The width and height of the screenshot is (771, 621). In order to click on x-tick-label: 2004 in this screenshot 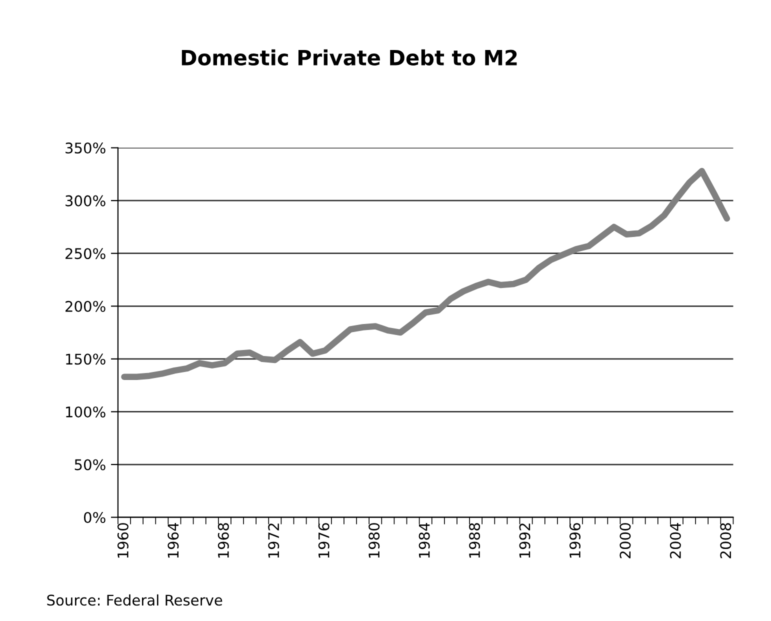, I will do `click(675, 540)`.